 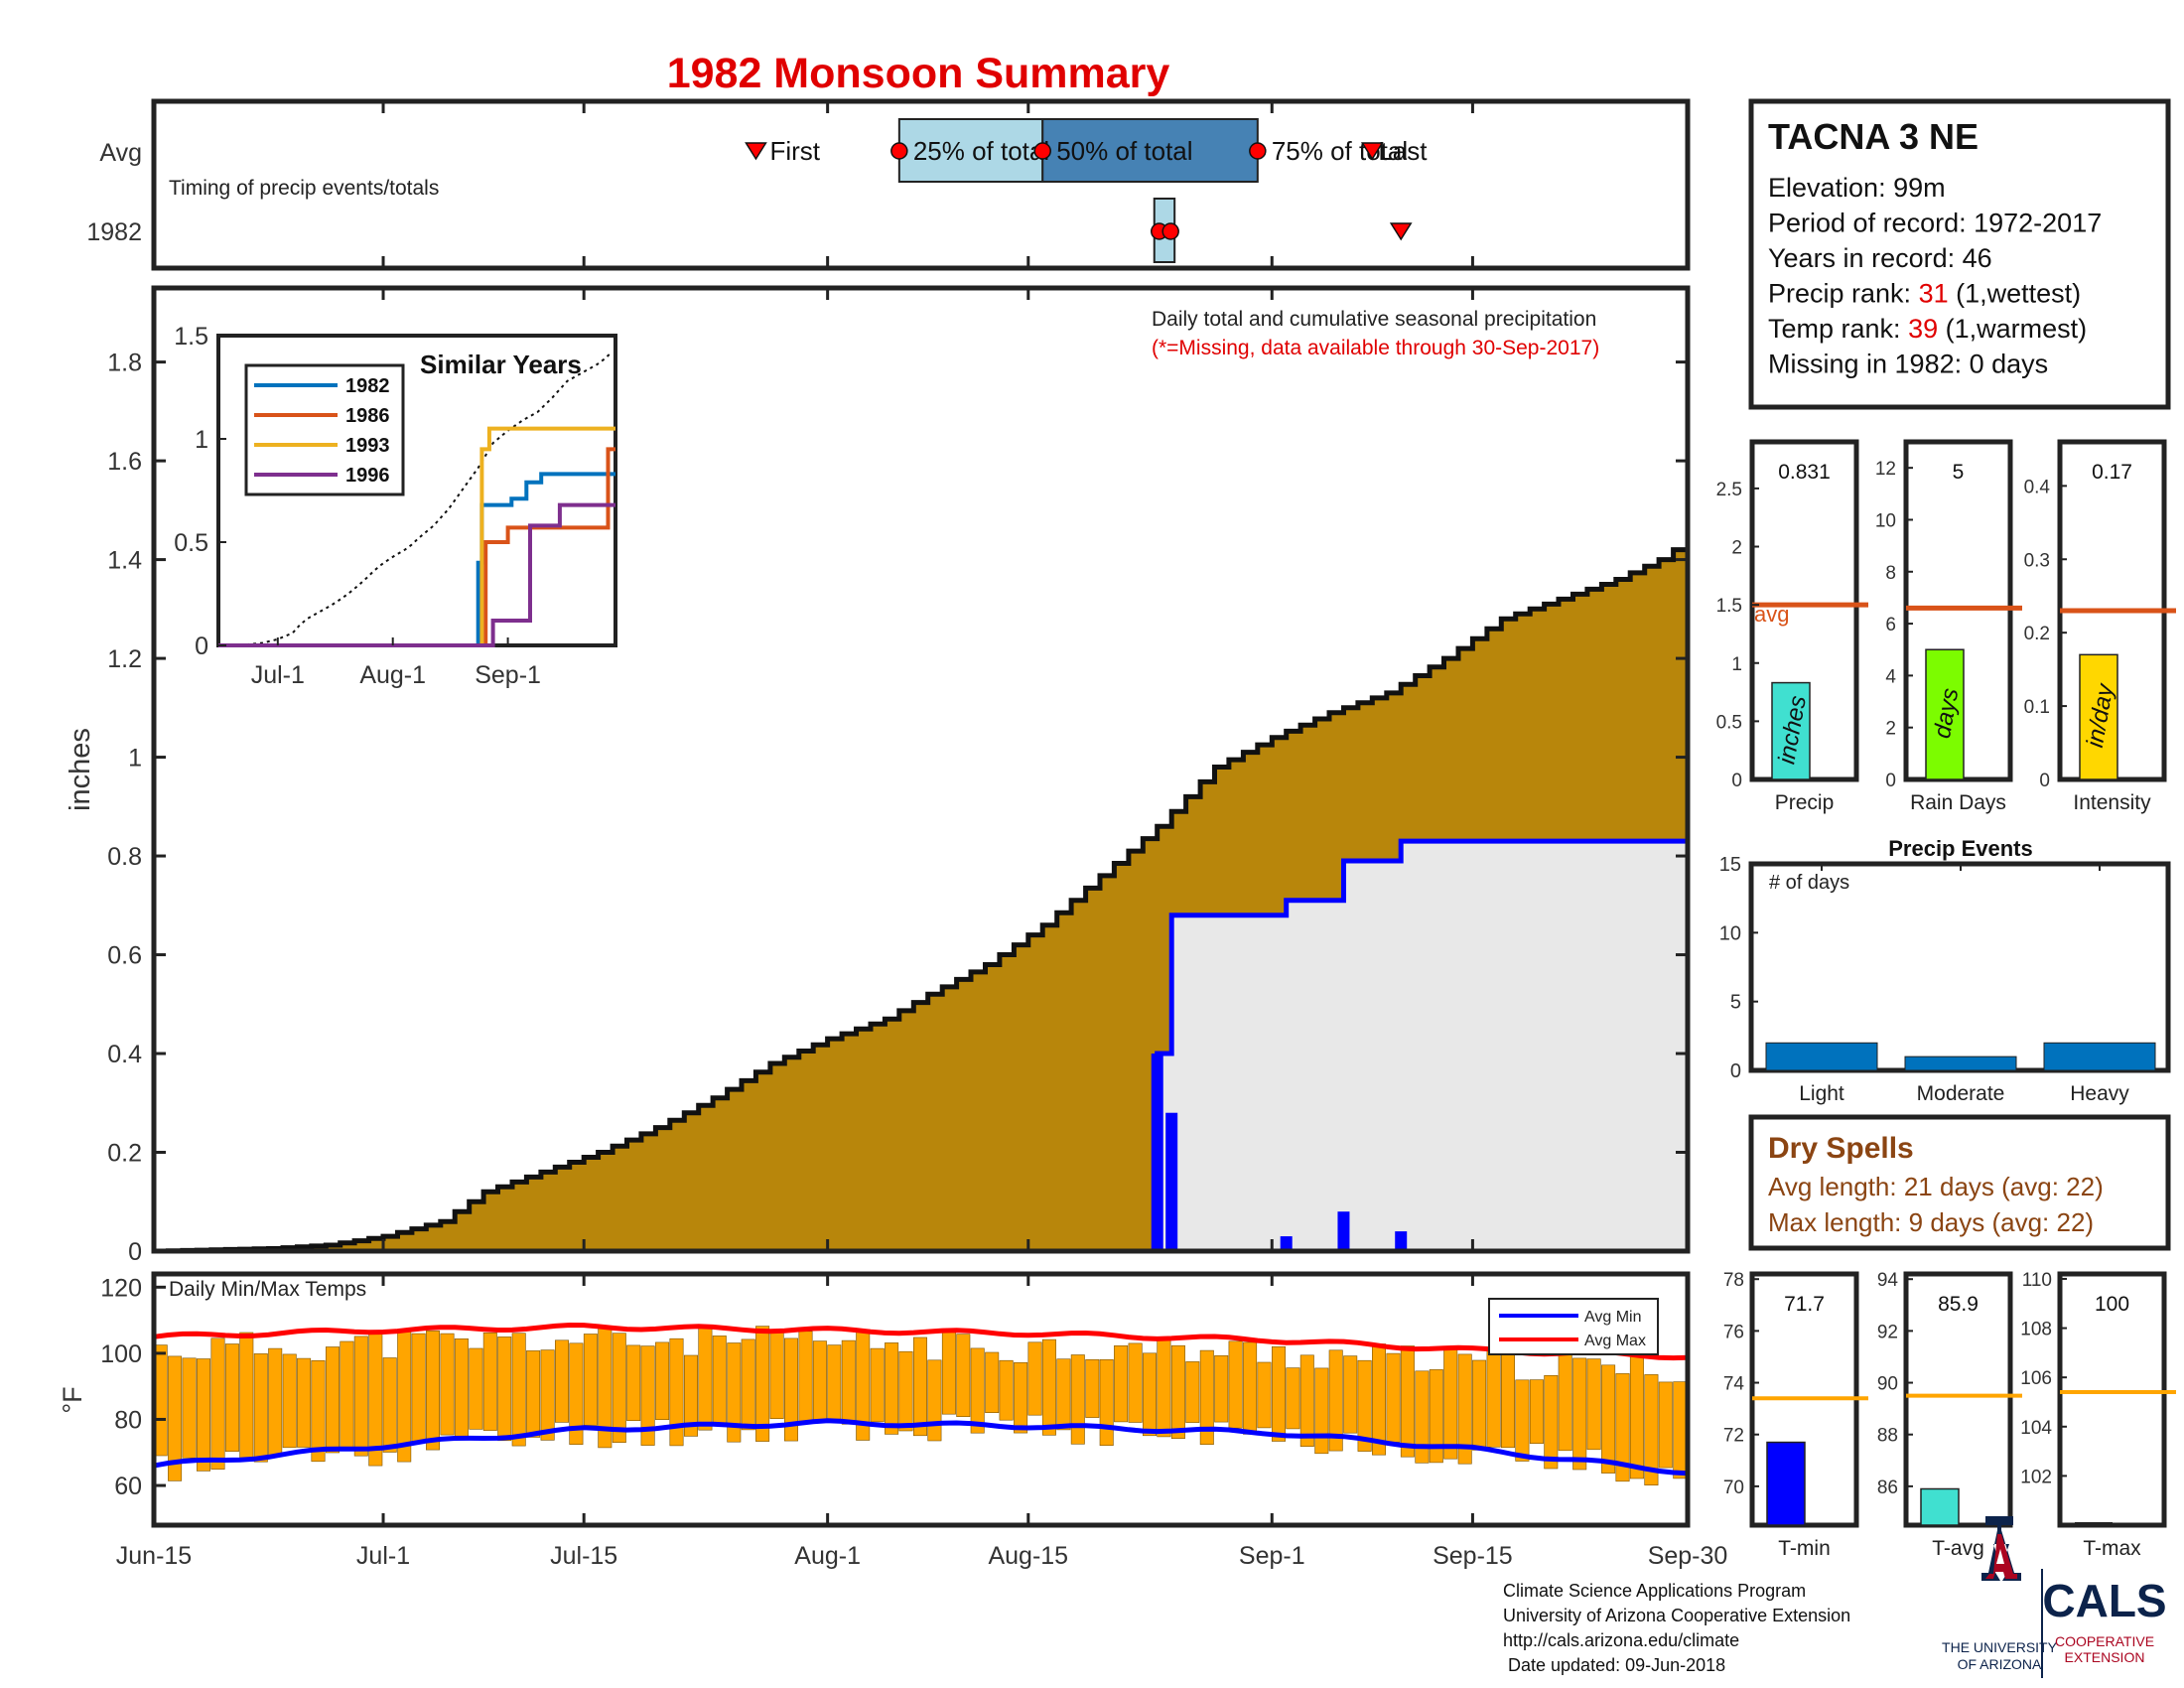 What do you see at coordinates (1945, 714) in the screenshot?
I see `mini-bar-Rain Days` at bounding box center [1945, 714].